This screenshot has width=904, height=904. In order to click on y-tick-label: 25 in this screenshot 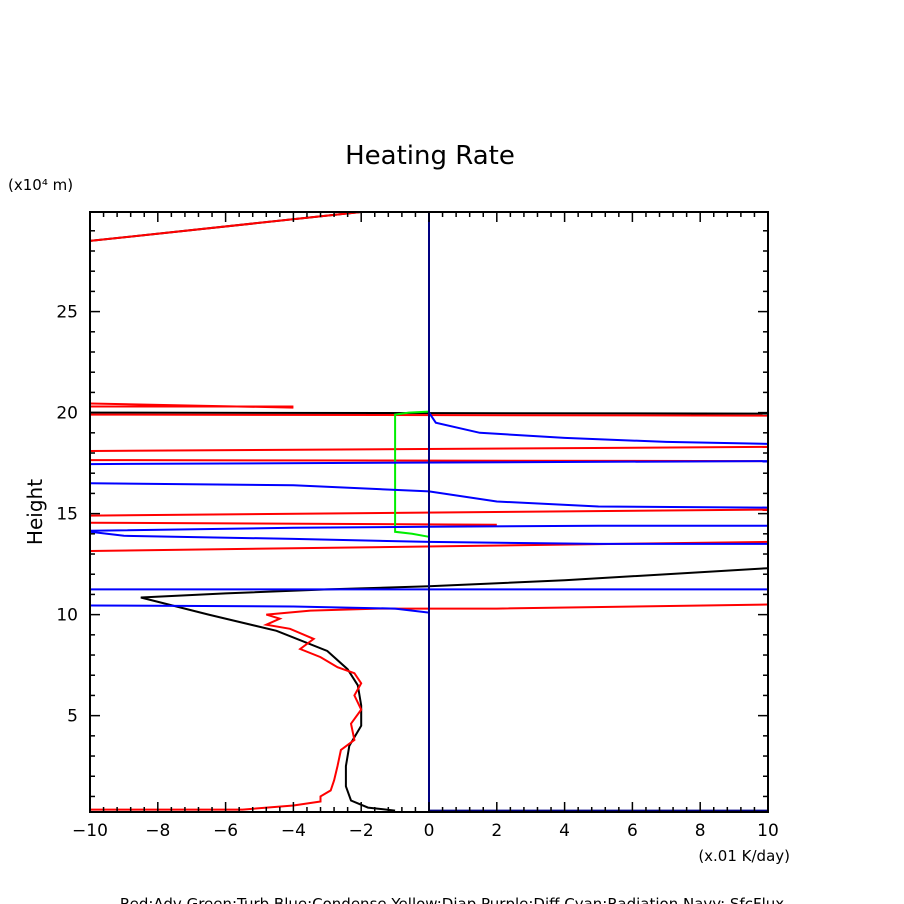, I will do `click(67, 313)`.